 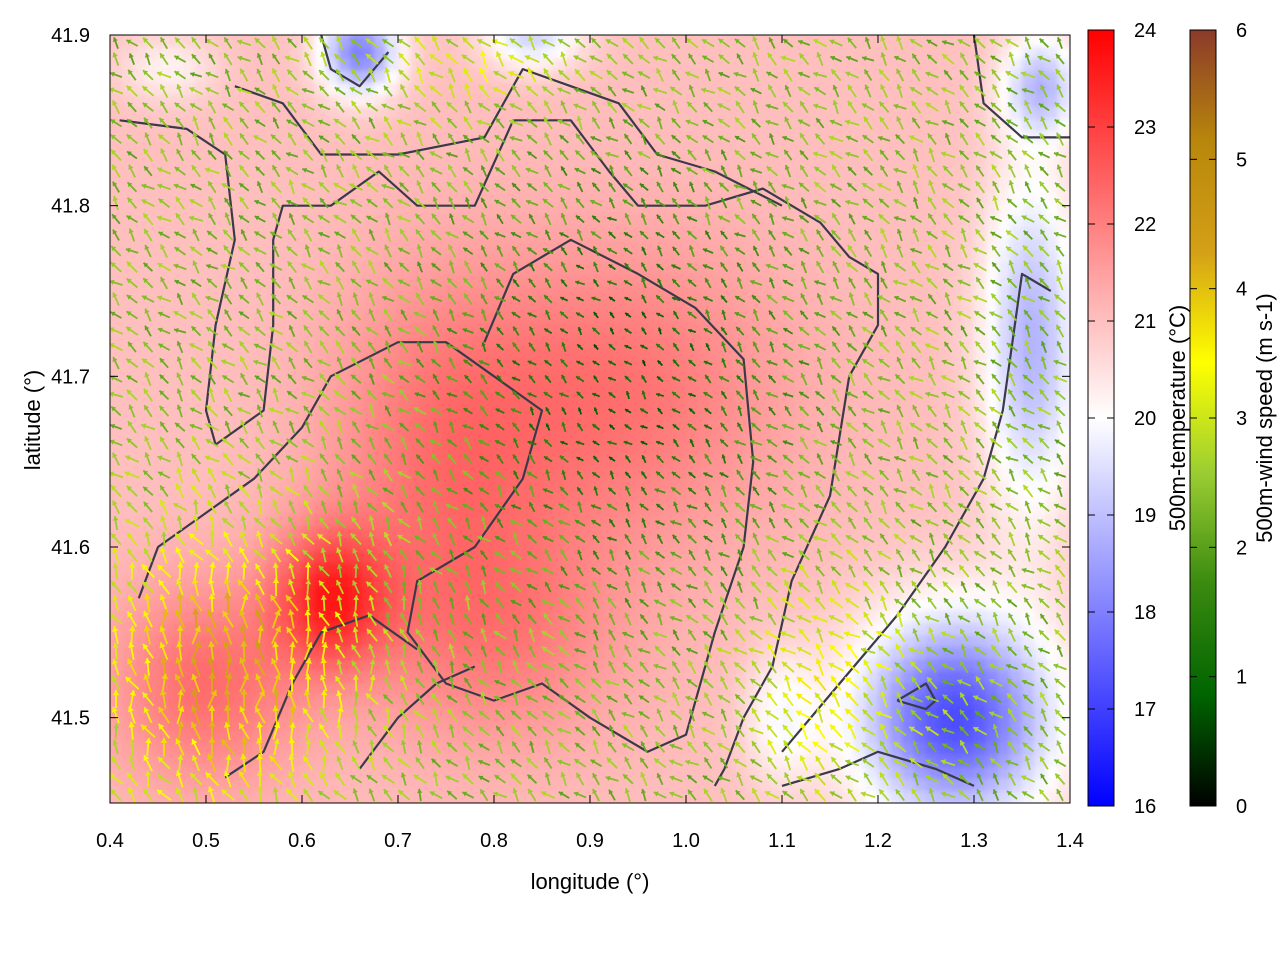 I want to click on colorbar-tick-label: 19, so click(x=1145, y=516).